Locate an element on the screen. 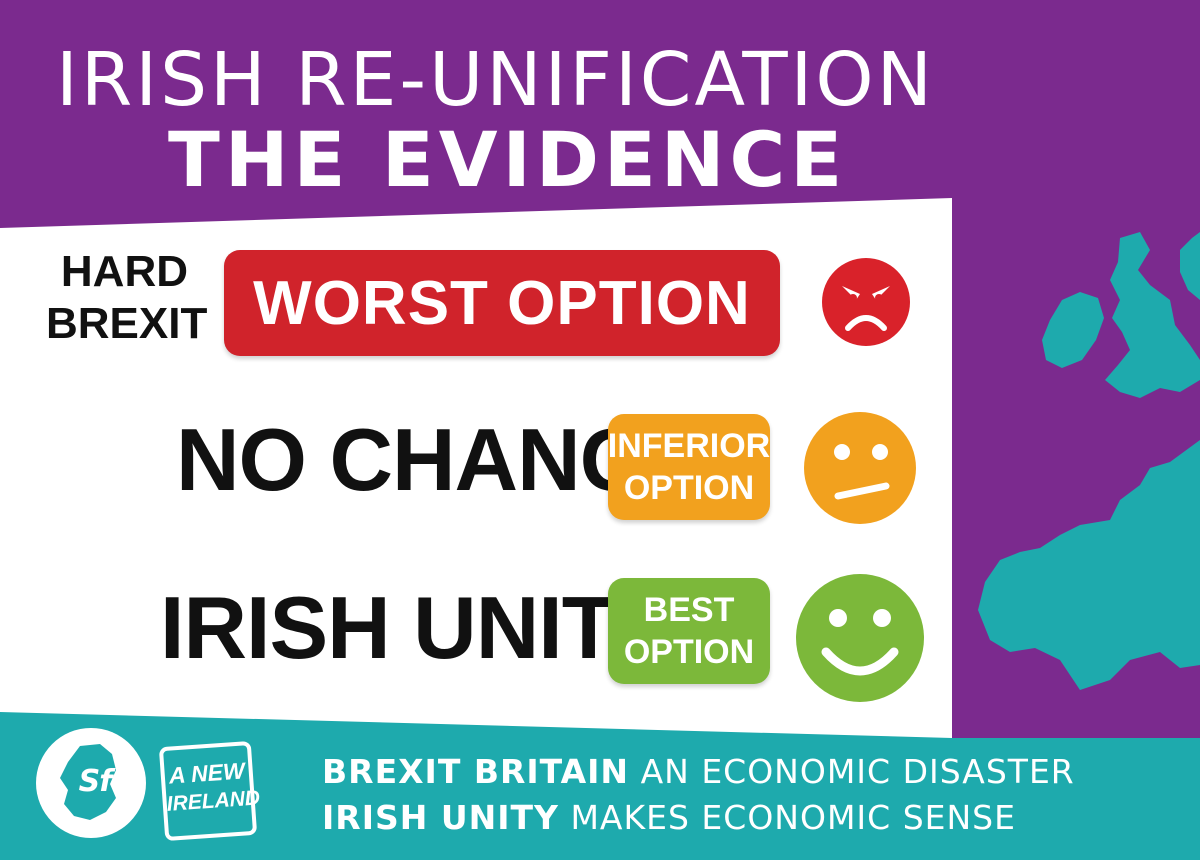 This screenshot has width=1200, height=860. slogan-text: AN ECONOMIC DISASTER is located at coordinates (857, 771).